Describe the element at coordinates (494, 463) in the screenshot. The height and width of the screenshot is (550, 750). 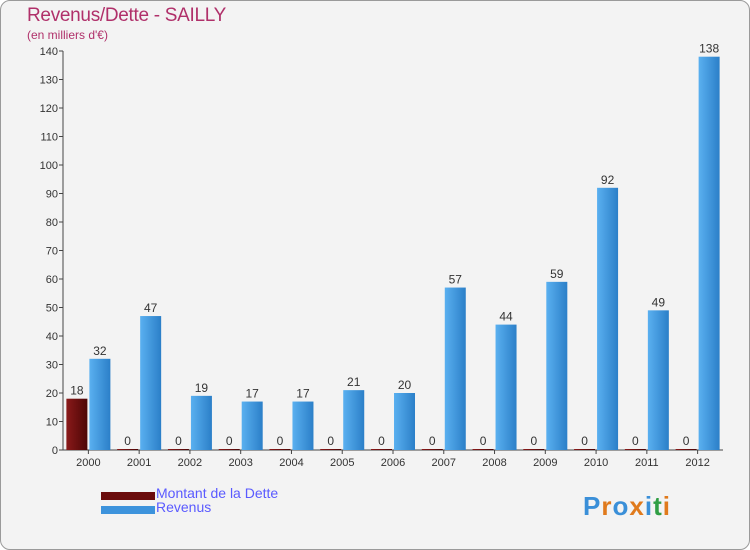
I see `x-tick-label: 2008` at that location.